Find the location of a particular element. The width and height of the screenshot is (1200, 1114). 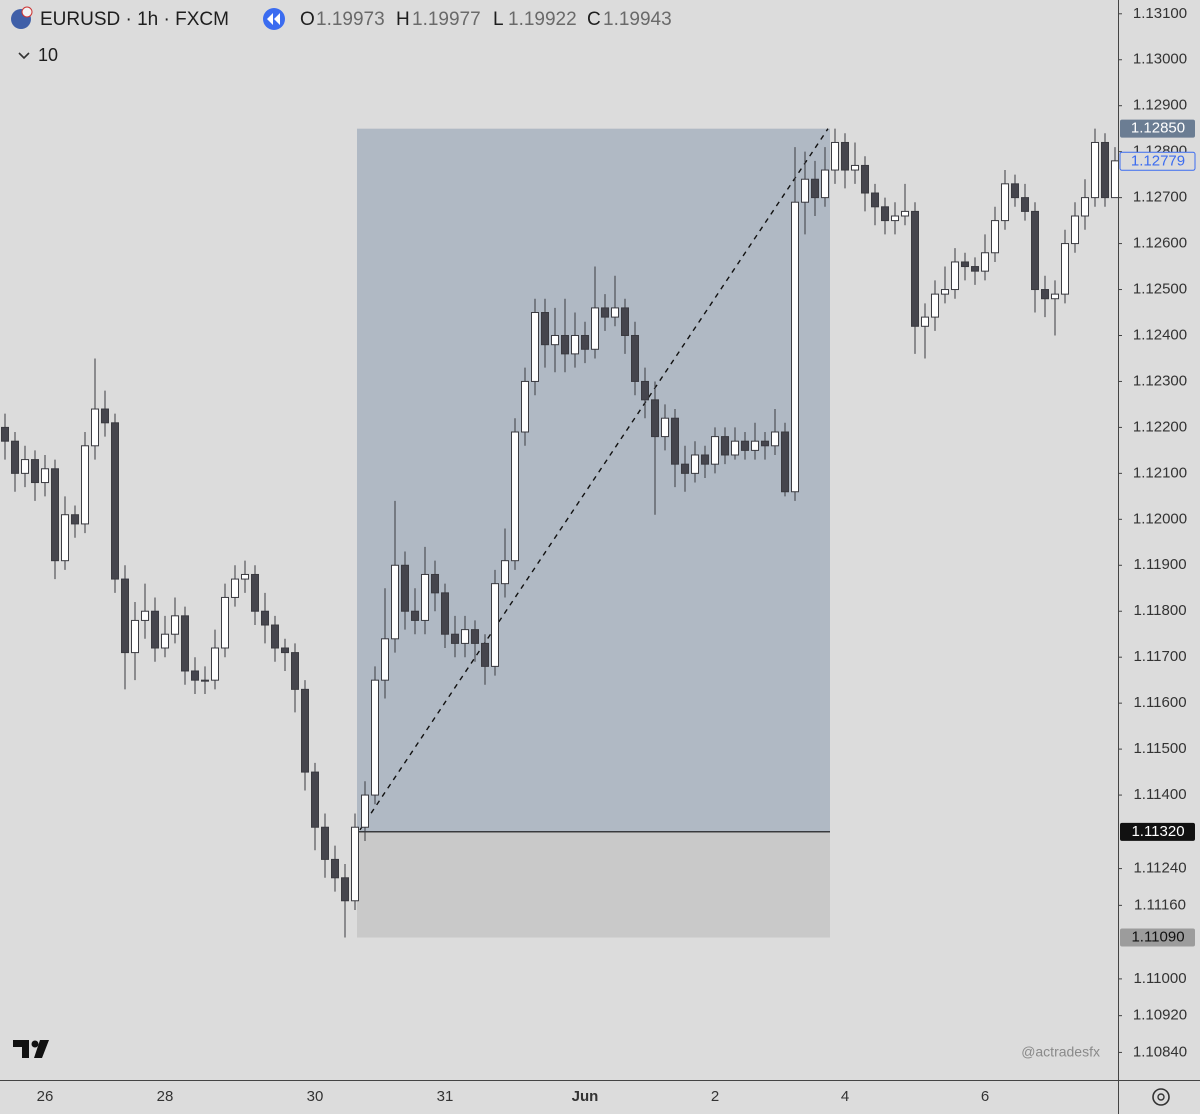

flag-icon is located at coordinates (27, 12).